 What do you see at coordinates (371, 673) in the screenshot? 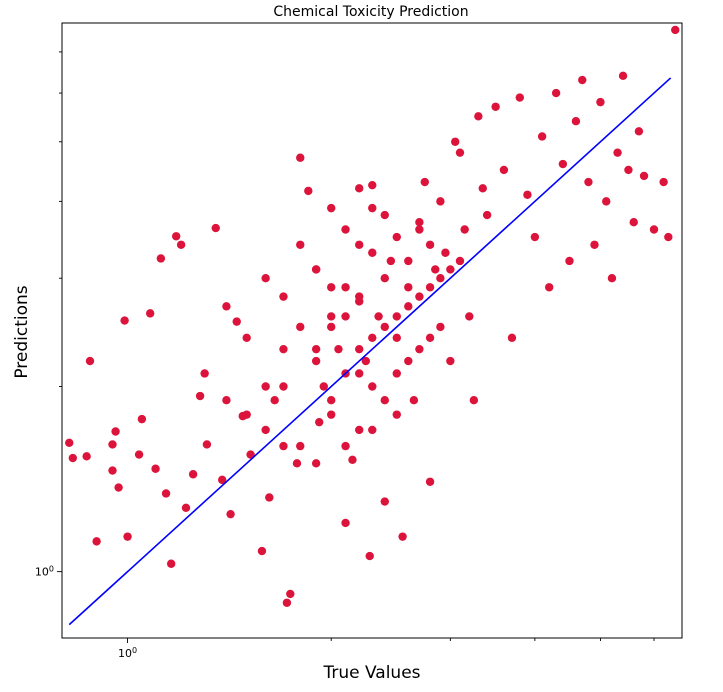
I see `x-axis-label: True Values` at bounding box center [371, 673].